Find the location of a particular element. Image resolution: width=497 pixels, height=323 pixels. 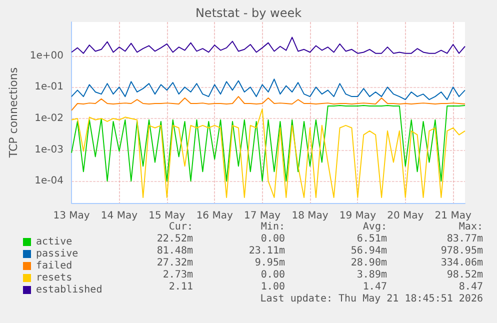

text: 56.94m is located at coordinates (368, 251).